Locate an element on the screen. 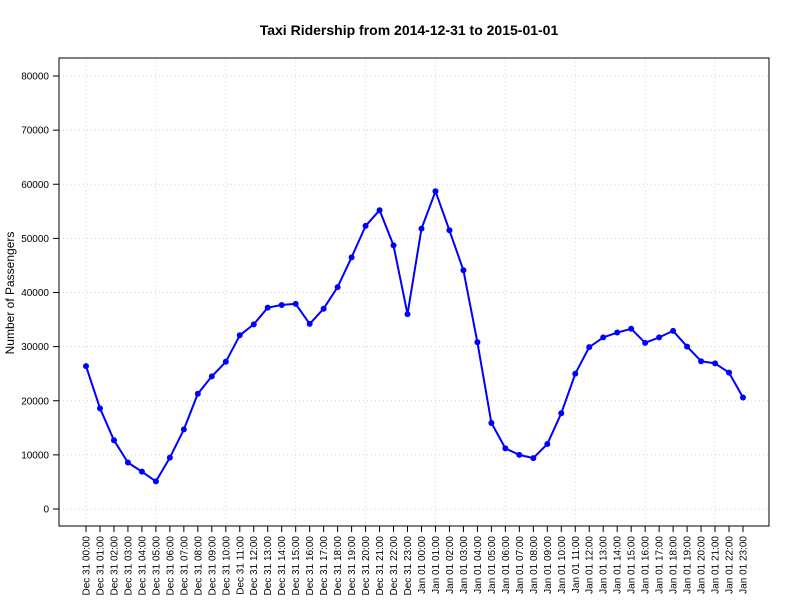  y-axis-label: Number of Passengers is located at coordinates (10, 293).